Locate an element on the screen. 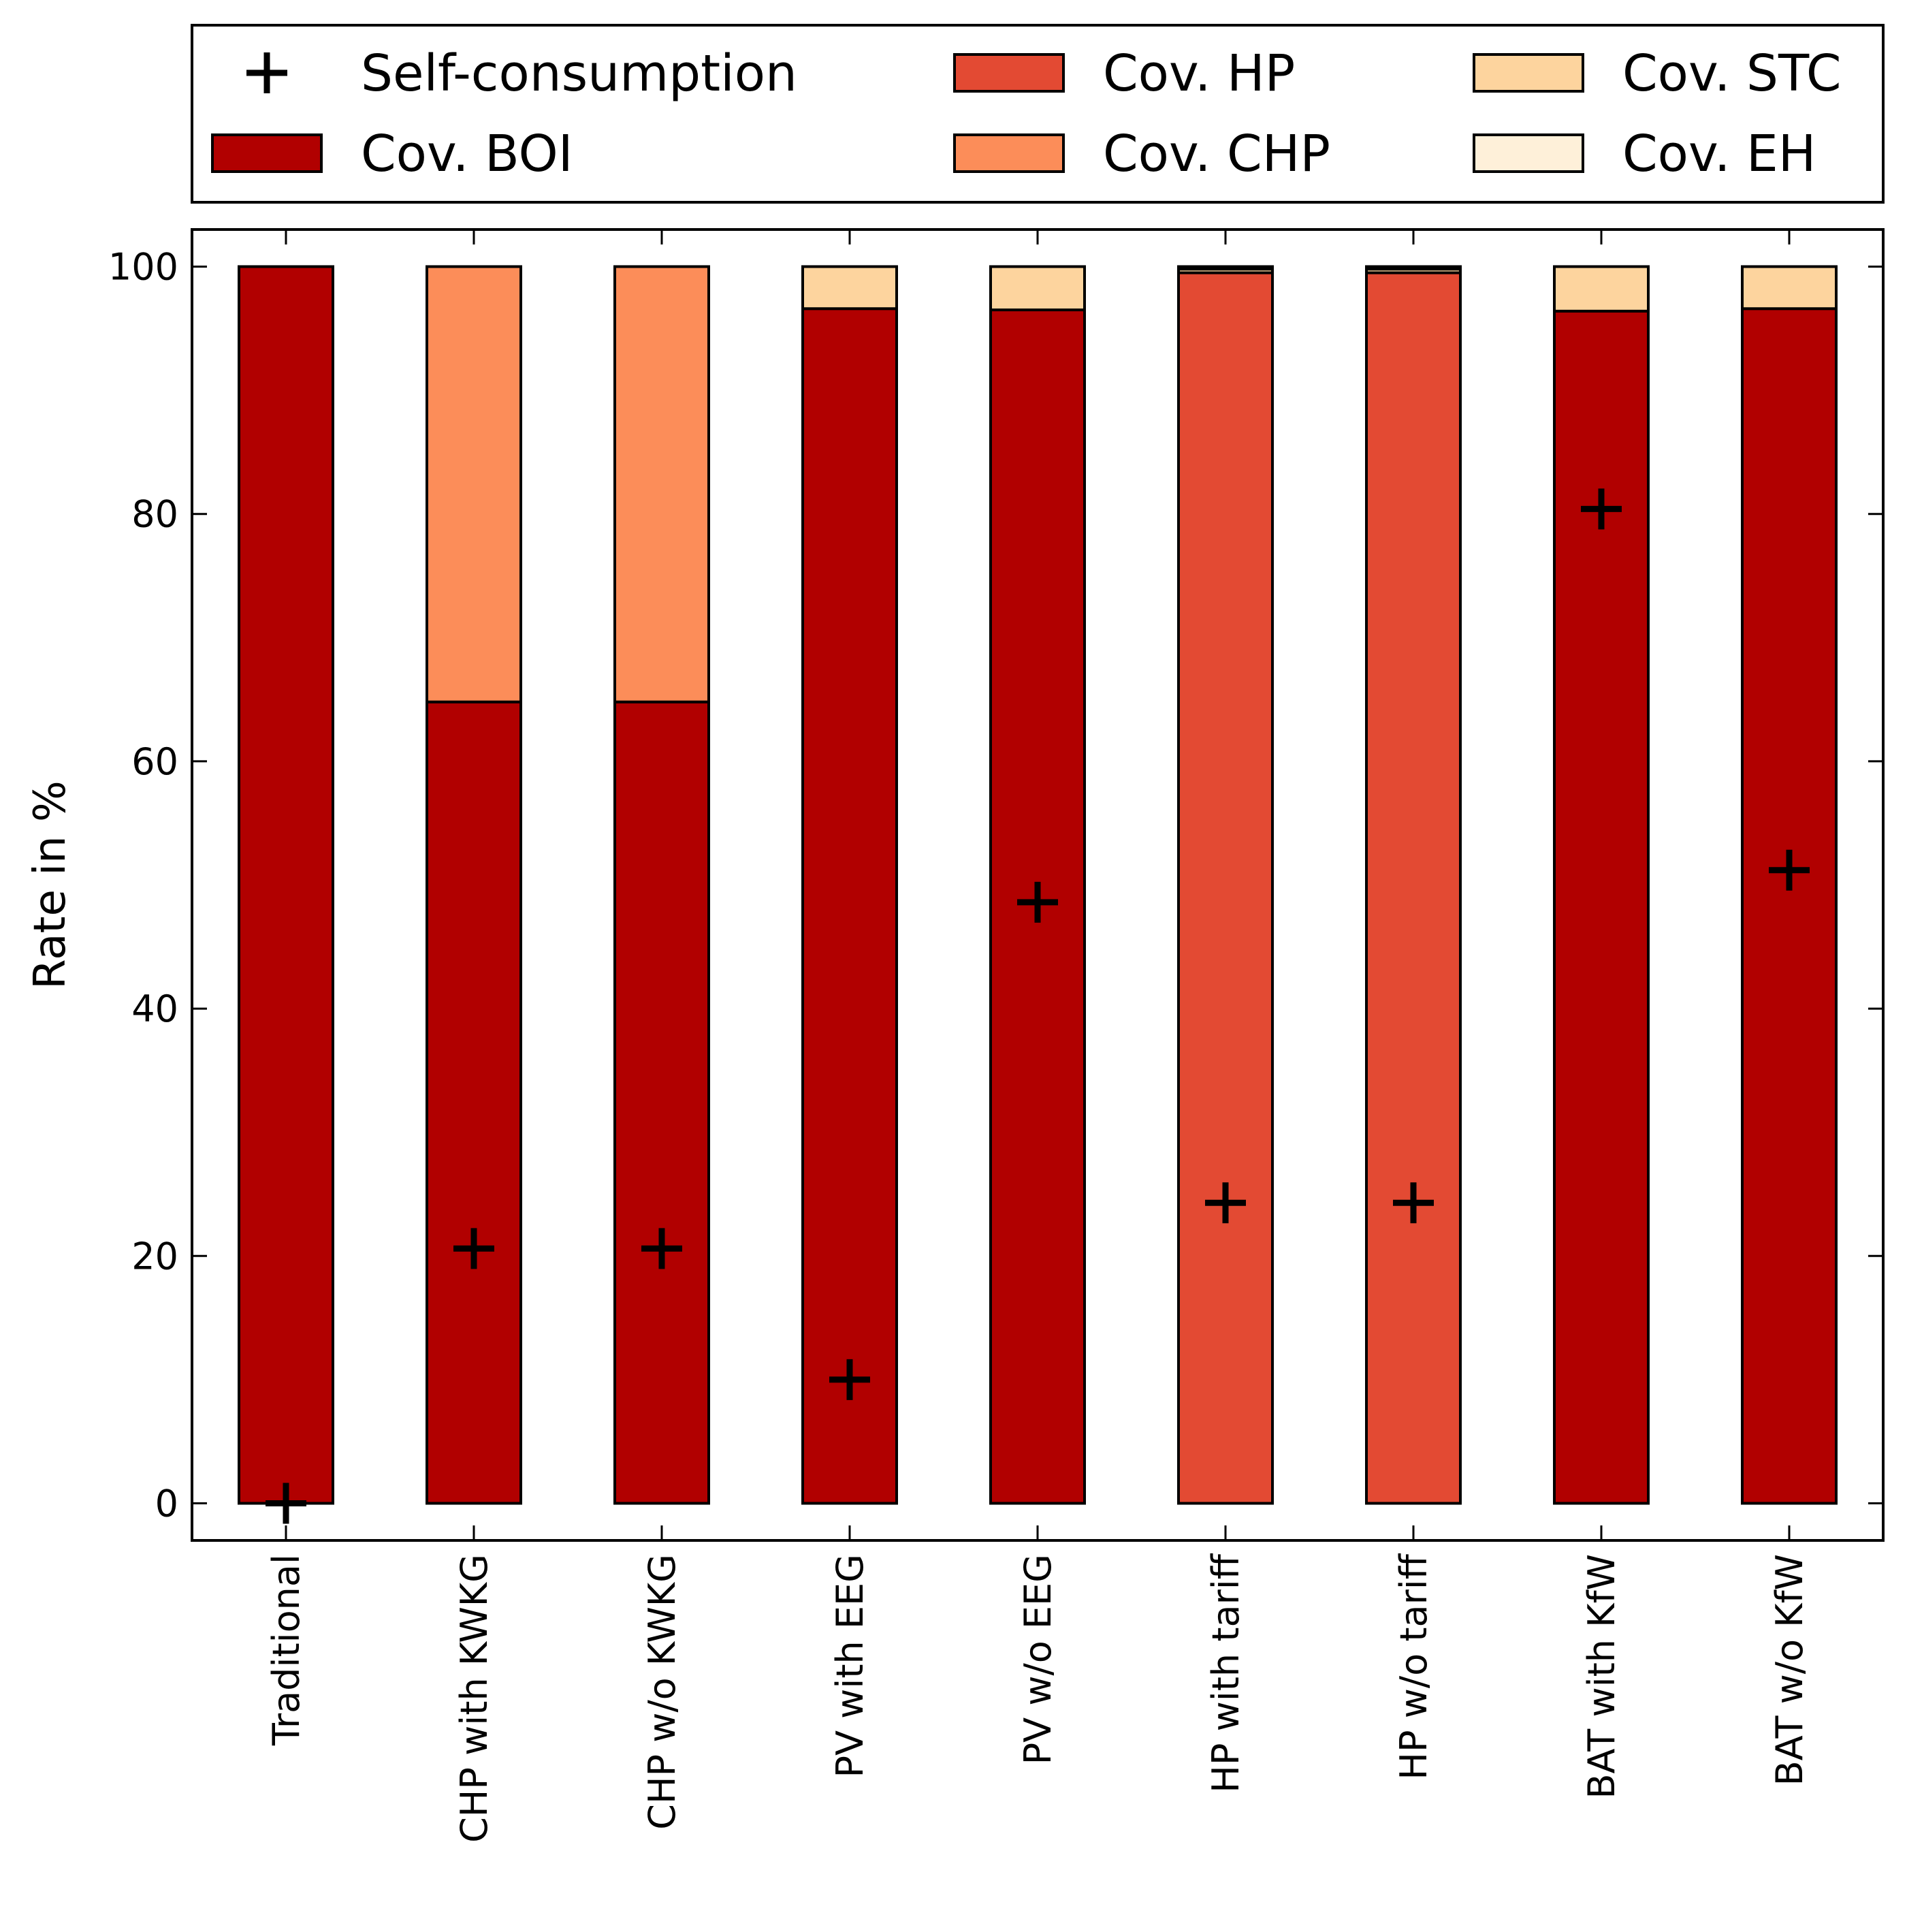 The height and width of the screenshot is (1932, 1907). marker-self-consumption-traditional is located at coordinates (286, 1503).